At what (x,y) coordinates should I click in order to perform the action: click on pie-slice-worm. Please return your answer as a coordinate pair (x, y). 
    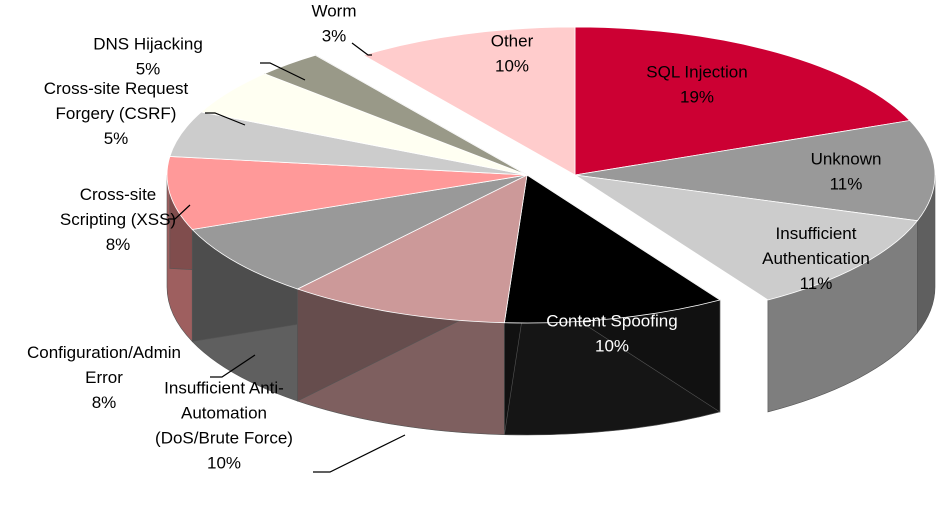
    Looking at the image, I should click on (395, 115).